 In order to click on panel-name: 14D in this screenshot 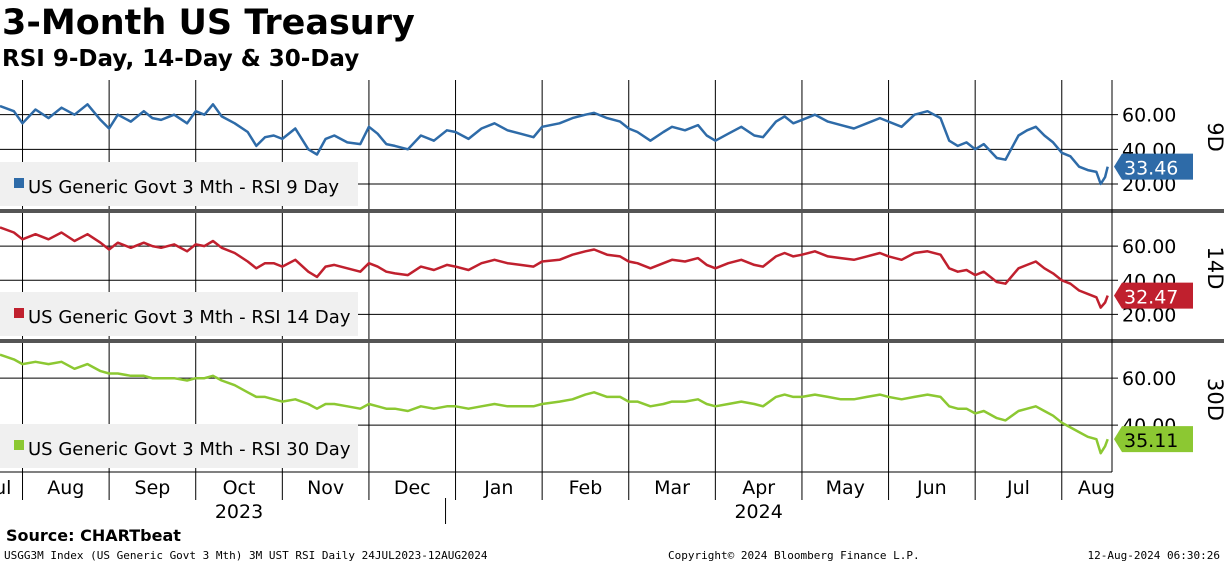, I will do `click(1213, 268)`.